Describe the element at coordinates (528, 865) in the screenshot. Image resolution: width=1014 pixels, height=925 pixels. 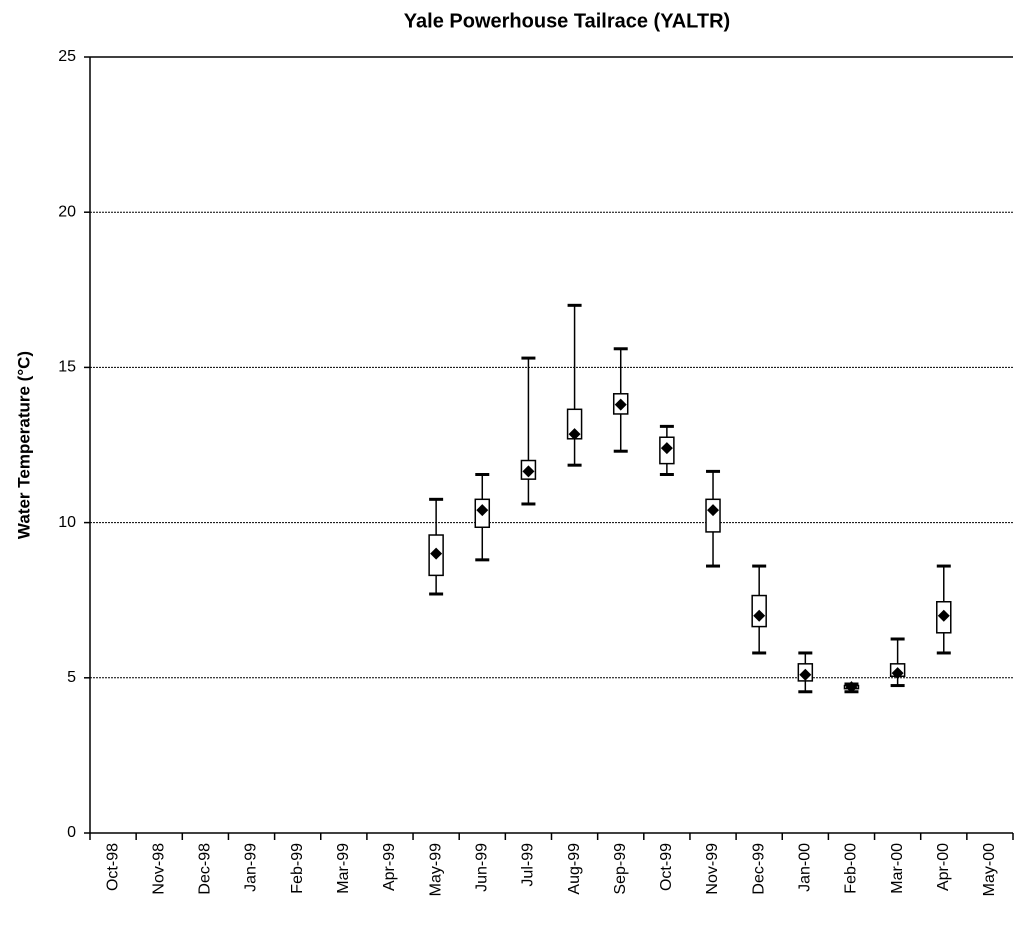
I see `x-tick-label: Jul-99` at that location.